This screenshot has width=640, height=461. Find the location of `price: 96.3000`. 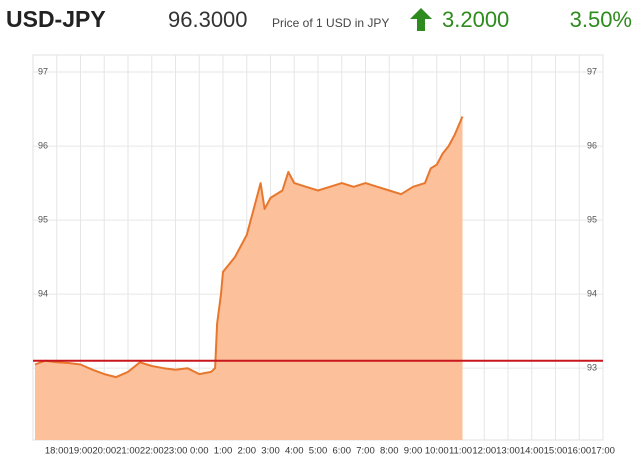

price: 96.3000 is located at coordinates (208, 19).